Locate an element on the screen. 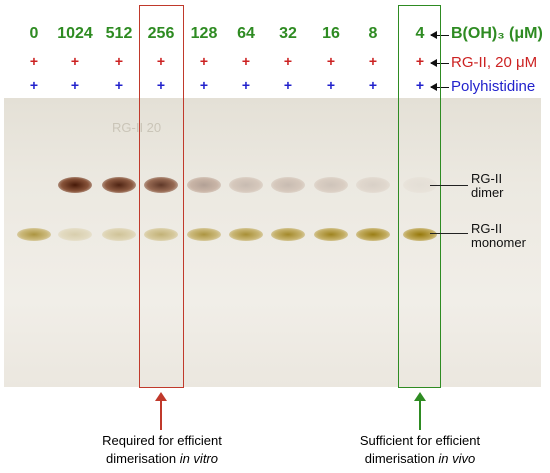 The image size is (550, 473). dimer-label-line1: RG-II is located at coordinates (487, 178).